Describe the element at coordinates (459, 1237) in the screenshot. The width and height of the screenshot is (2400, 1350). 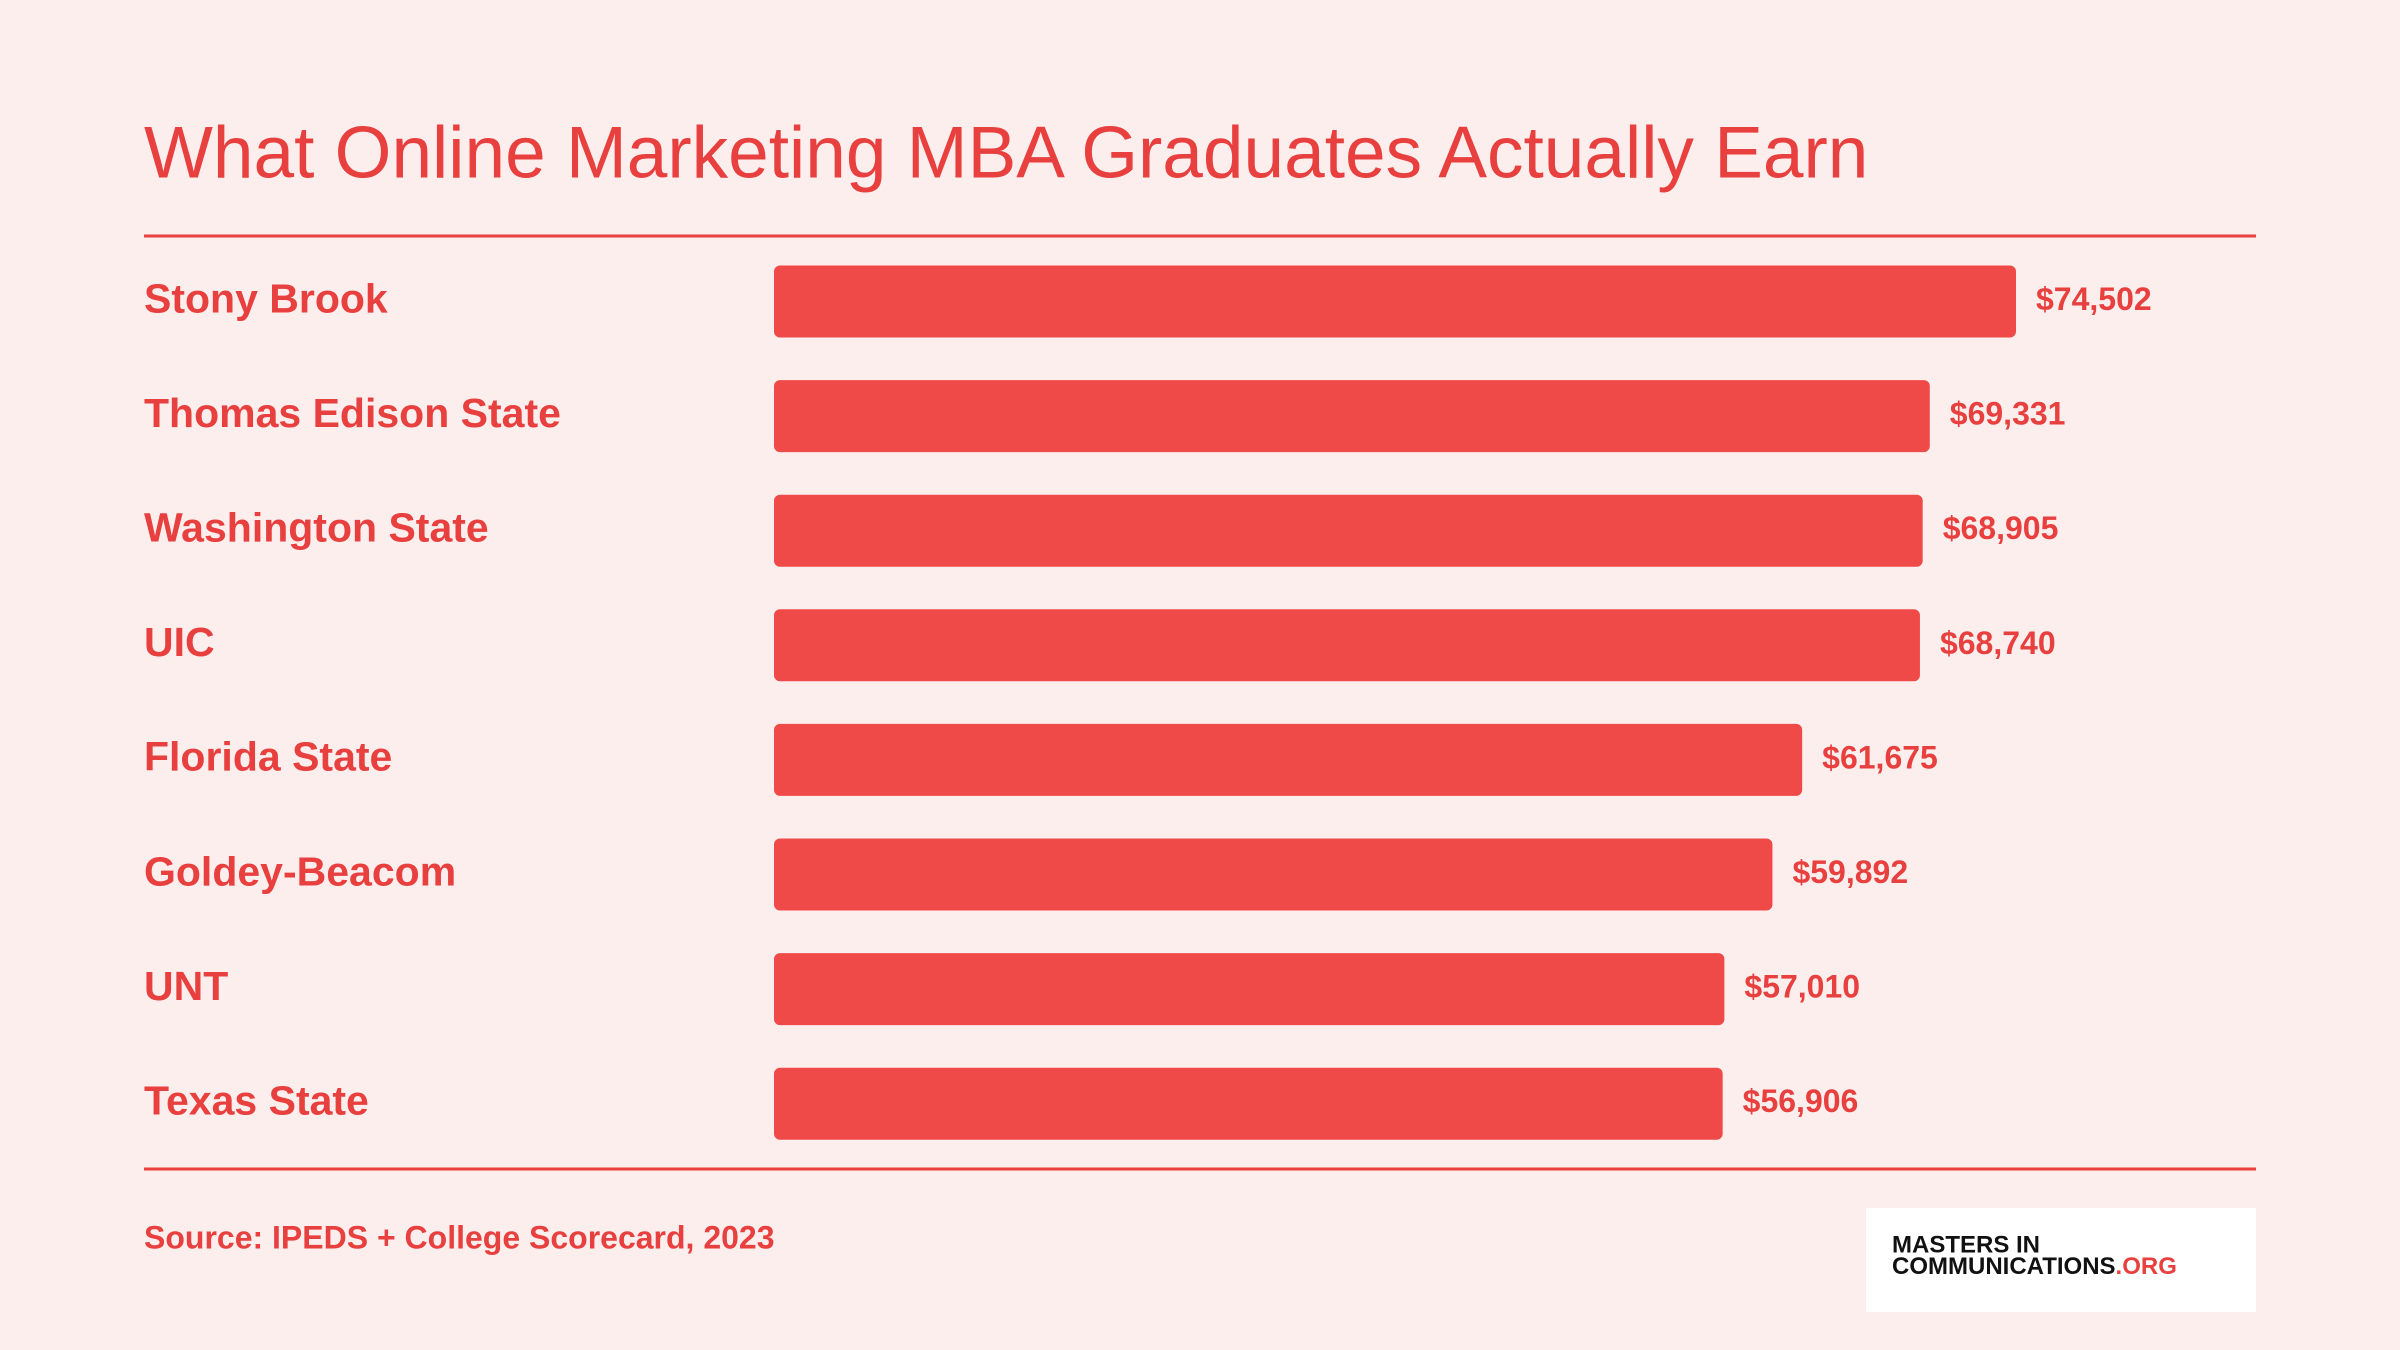
I see `source: Source: IPEDS + College Scorecard, 2023` at that location.